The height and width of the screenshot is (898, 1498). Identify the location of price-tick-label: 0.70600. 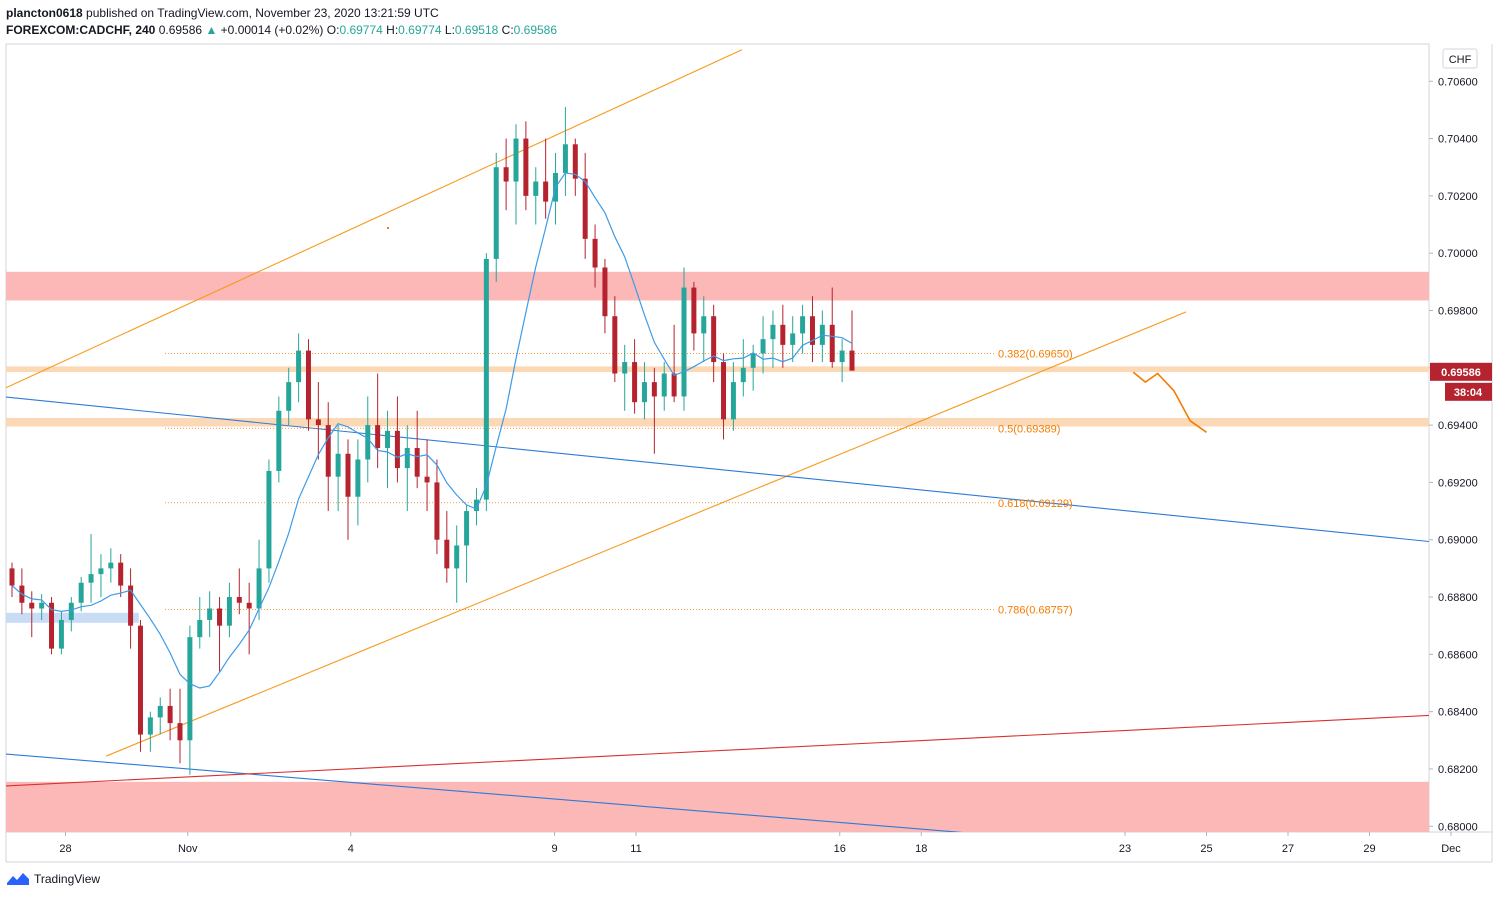
(1458, 82).